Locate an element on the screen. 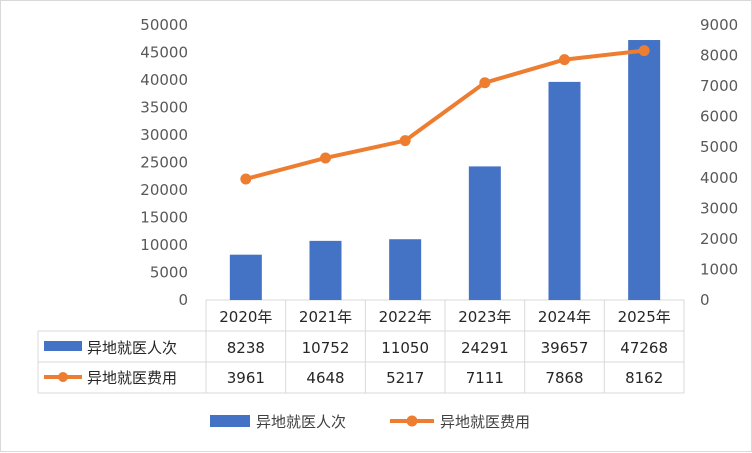  table-cell: 47268 is located at coordinates (644, 348).